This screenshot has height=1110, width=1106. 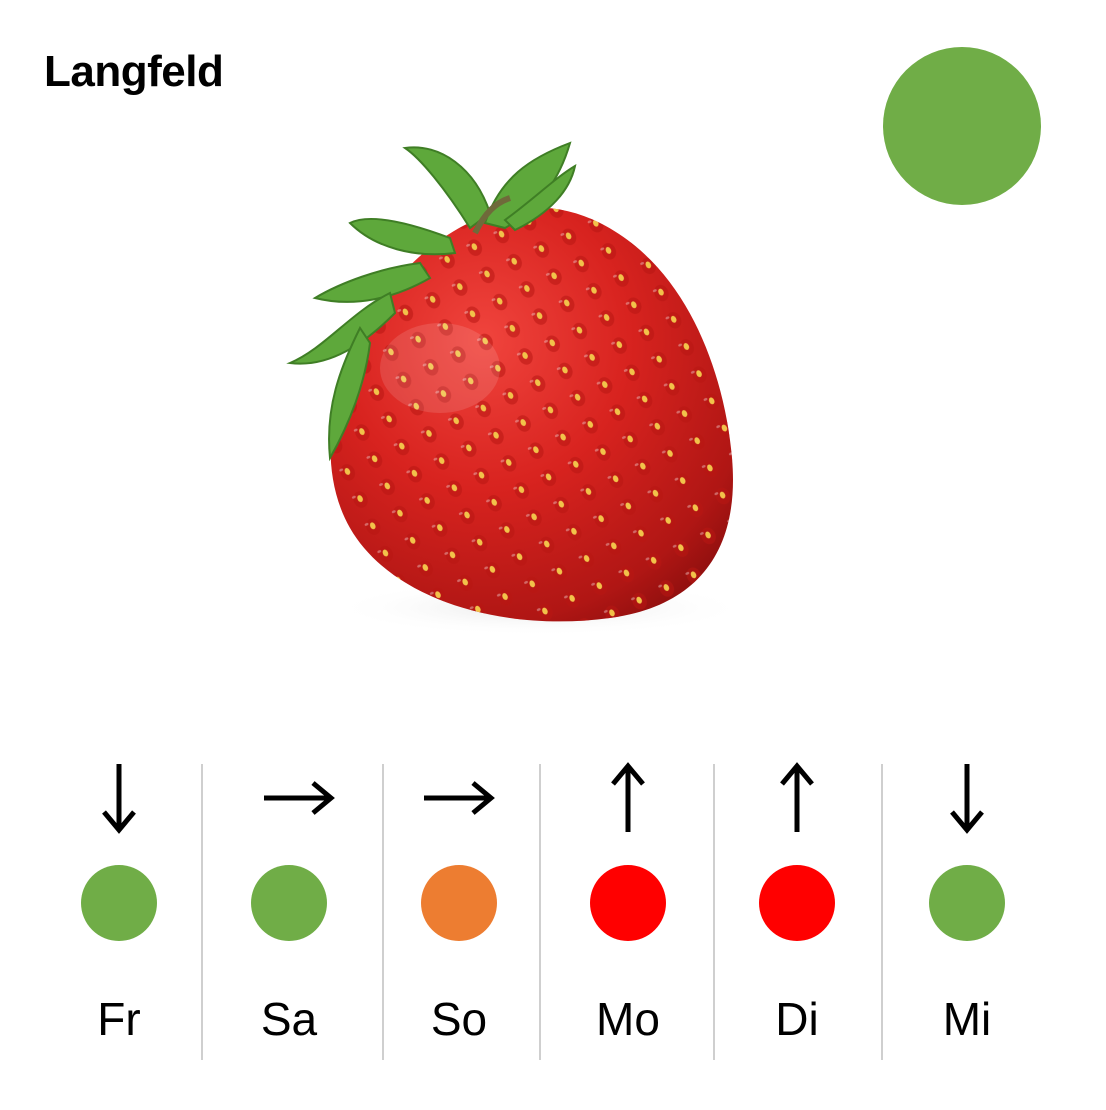 I want to click on overall-status-indicator, so click(x=962, y=126).